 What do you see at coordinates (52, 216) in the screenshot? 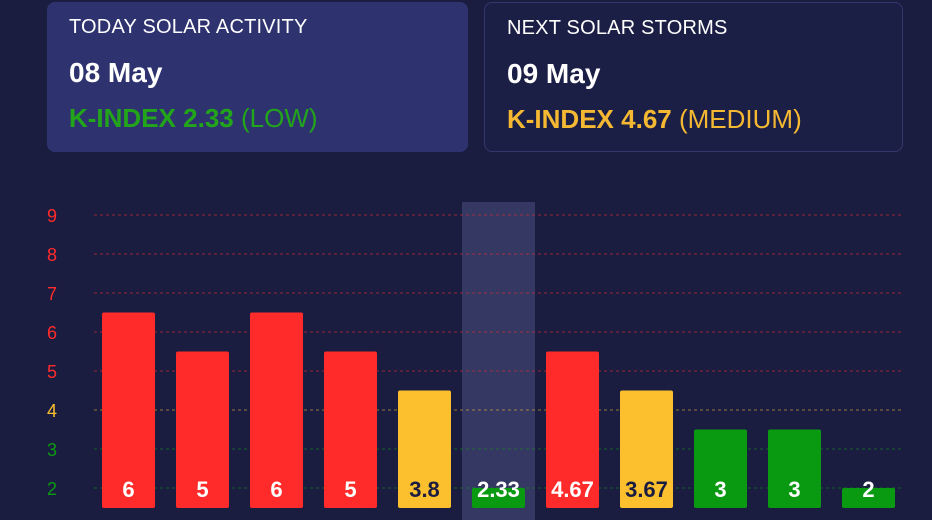
I see `y-tick-label: 9` at bounding box center [52, 216].